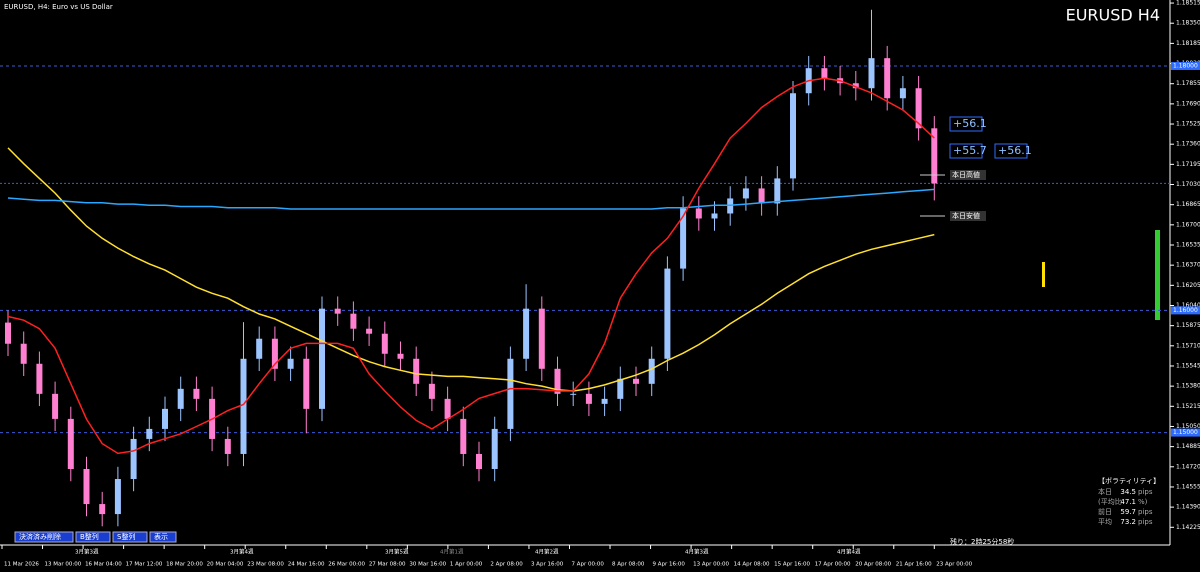 The image size is (1200, 572). Describe the element at coordinates (1128, 522) in the screenshot. I see `volatility-value: 73.2` at that location.